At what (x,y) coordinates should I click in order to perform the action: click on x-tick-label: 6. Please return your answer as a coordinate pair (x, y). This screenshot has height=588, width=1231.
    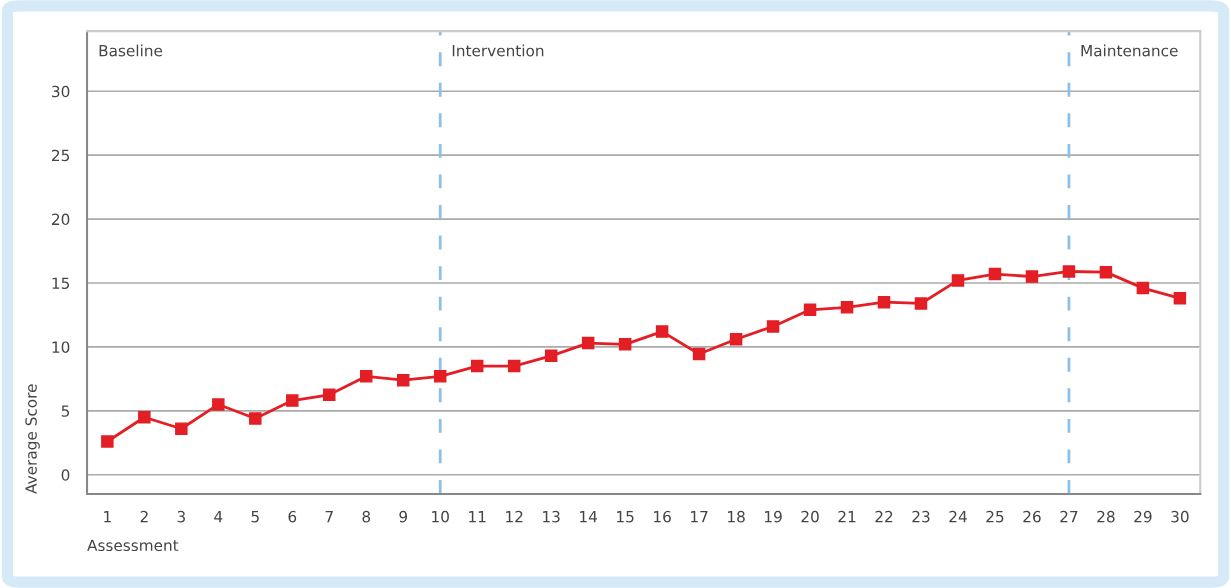
    Looking at the image, I should click on (292, 516).